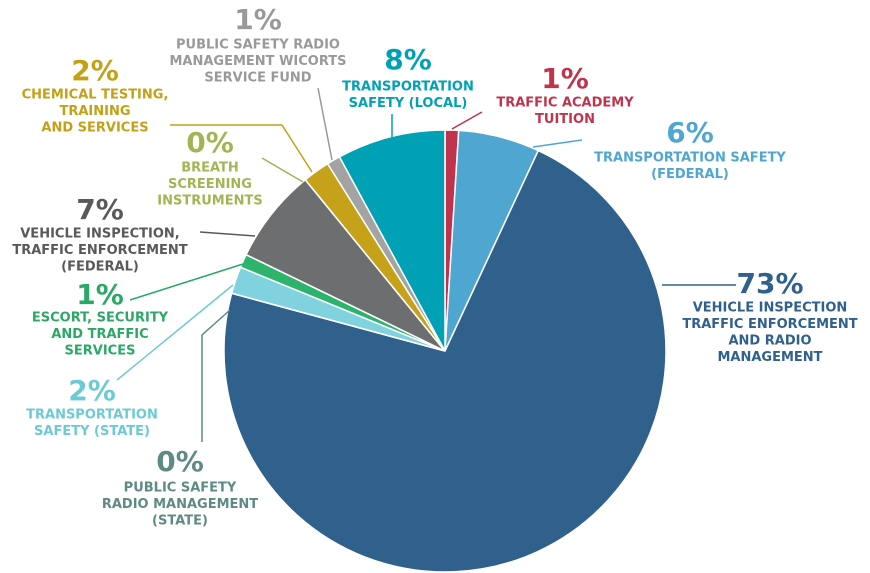 The width and height of the screenshot is (870, 573). I want to click on category-label: VEHICLE INSPECTION,, so click(100, 234).